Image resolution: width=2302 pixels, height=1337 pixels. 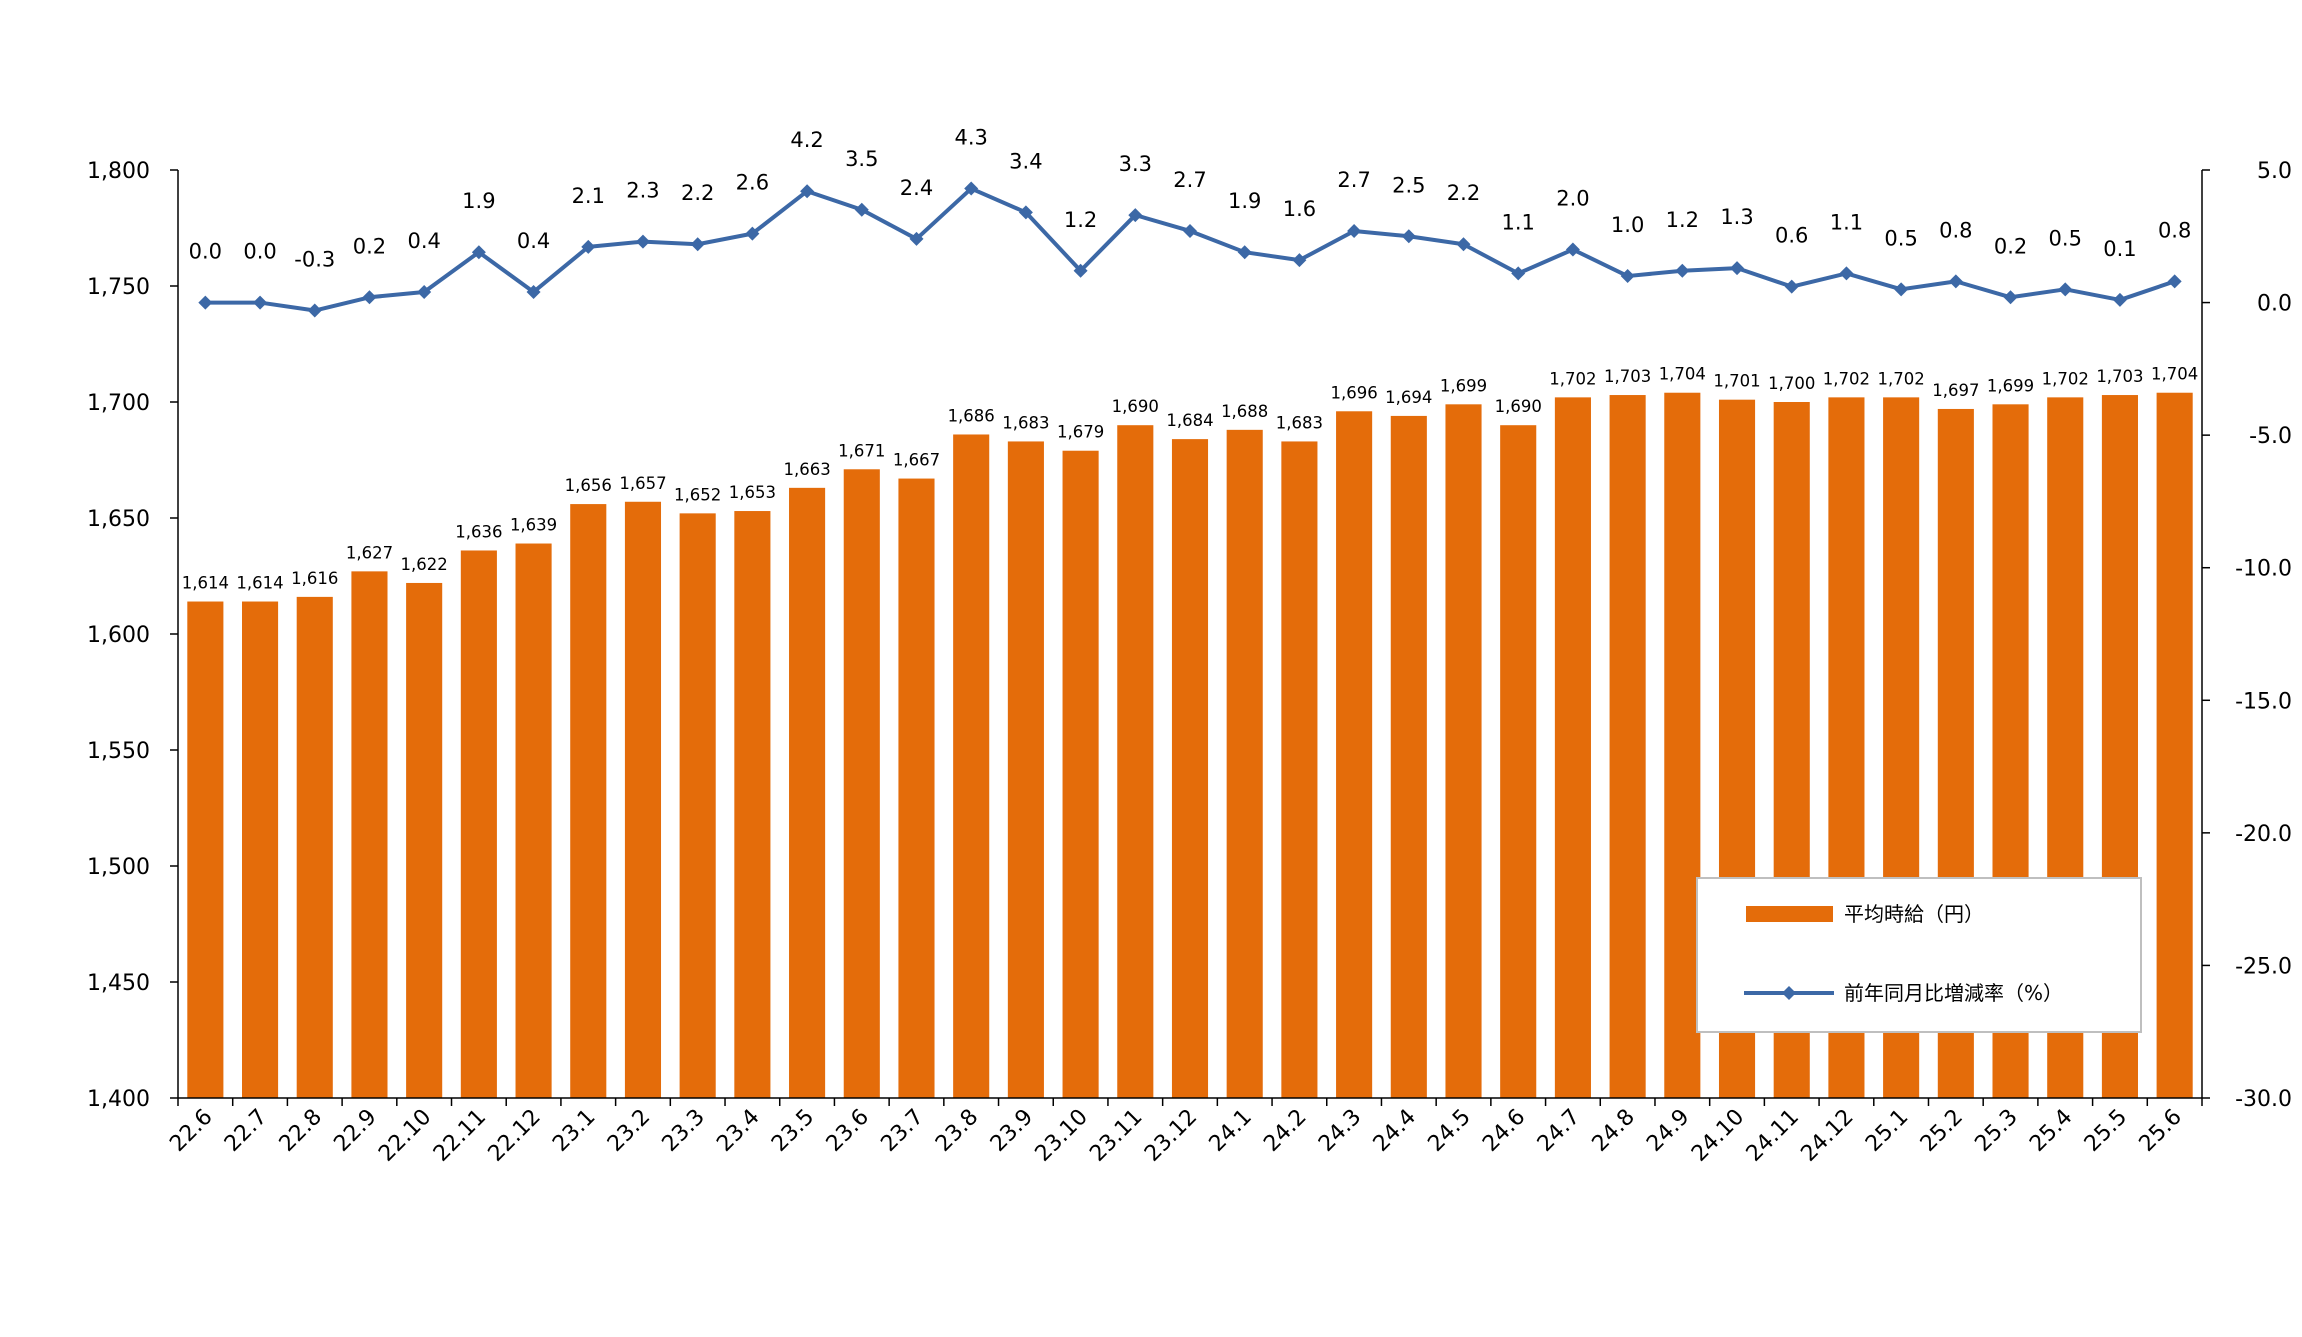 What do you see at coordinates (1244, 252) in the screenshot?
I see `yoy-point-24.1` at bounding box center [1244, 252].